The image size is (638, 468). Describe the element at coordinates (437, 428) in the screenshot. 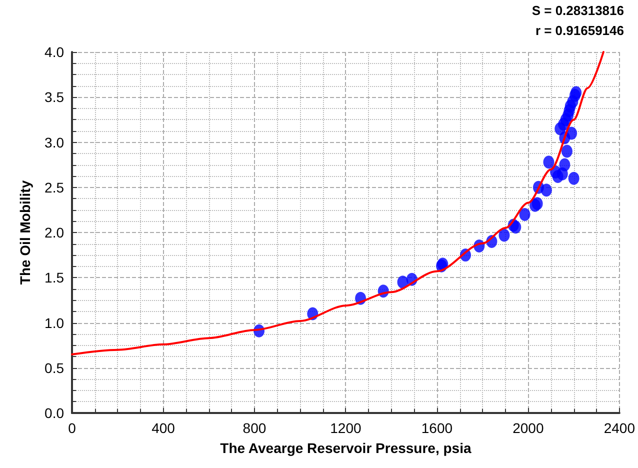

I see `x-tick-label: 1600` at that location.